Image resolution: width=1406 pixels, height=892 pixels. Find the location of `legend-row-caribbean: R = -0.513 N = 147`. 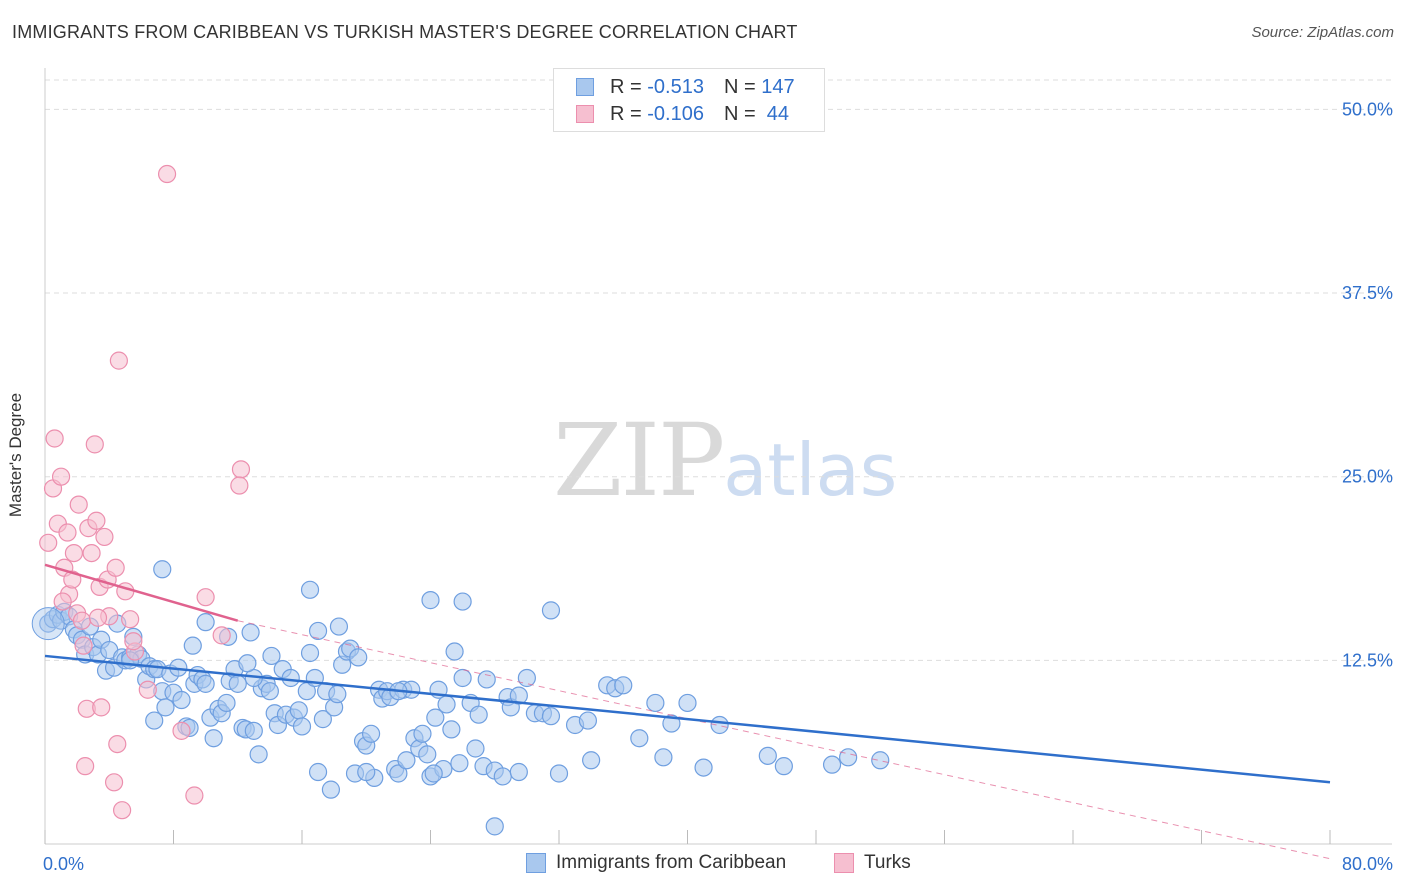

legend-row-caribbean: R = -0.513 N = 147 is located at coordinates (685, 87).